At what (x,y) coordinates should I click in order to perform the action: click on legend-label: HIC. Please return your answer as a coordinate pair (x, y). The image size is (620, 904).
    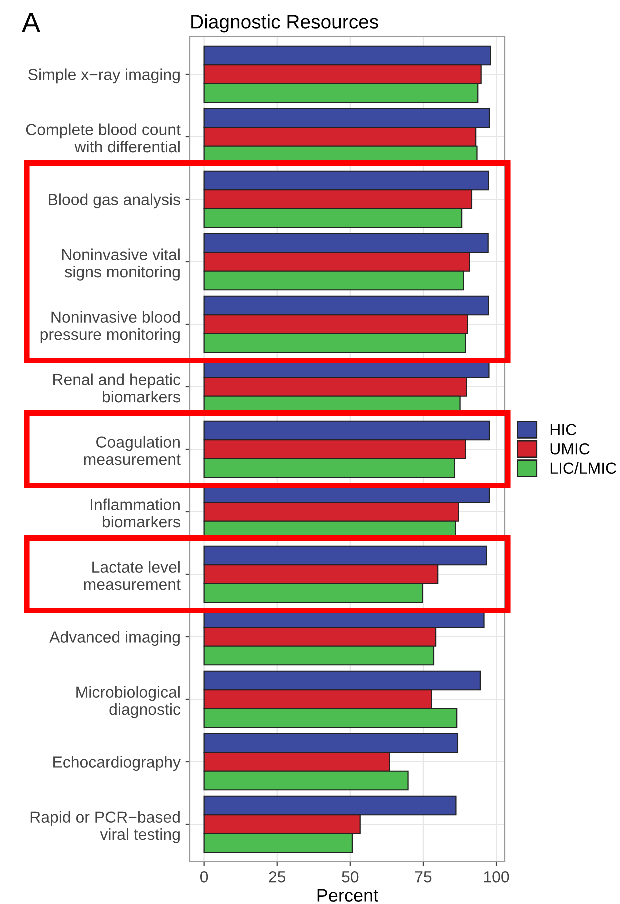
    Looking at the image, I should click on (563, 430).